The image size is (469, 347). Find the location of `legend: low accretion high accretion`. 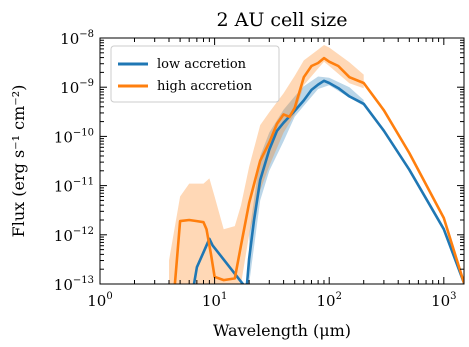

legend: low accretion high accretion is located at coordinates (195, 74).